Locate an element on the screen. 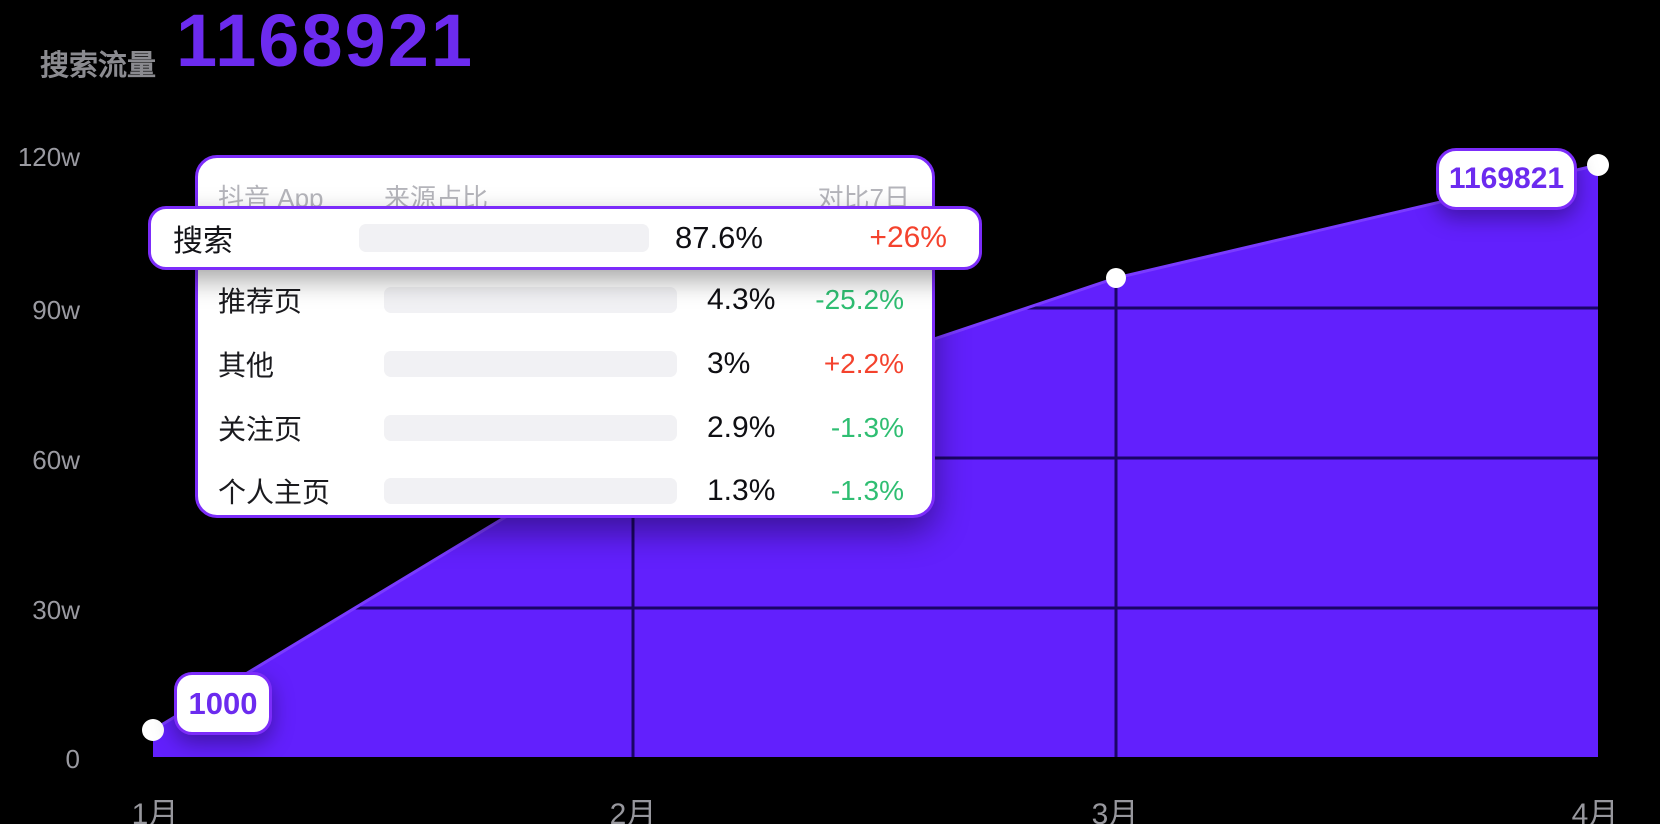 The image size is (1660, 824). source-row-recommend: 推荐页 4.3% -25.2% is located at coordinates (561, 300).